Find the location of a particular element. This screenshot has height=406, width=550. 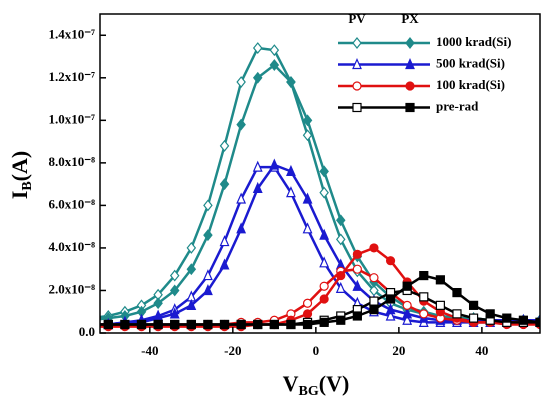

series-line is located at coordinates (320, 300).